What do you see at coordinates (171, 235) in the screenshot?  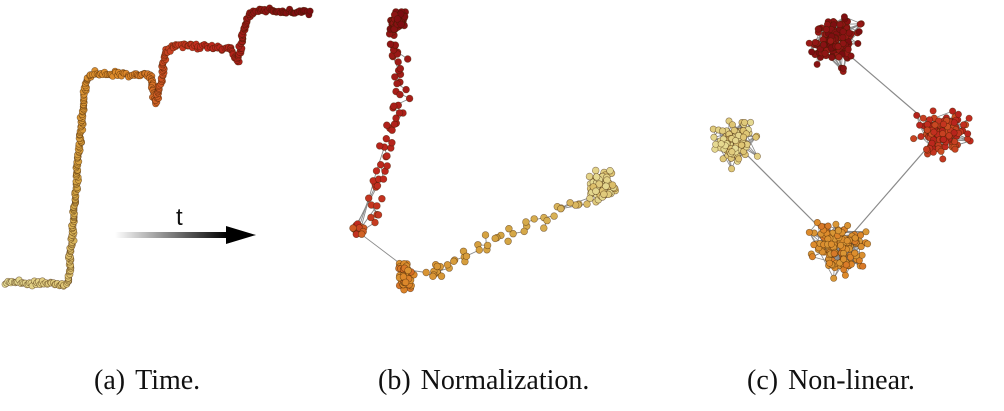 I see `time-arrow-shaft` at bounding box center [171, 235].